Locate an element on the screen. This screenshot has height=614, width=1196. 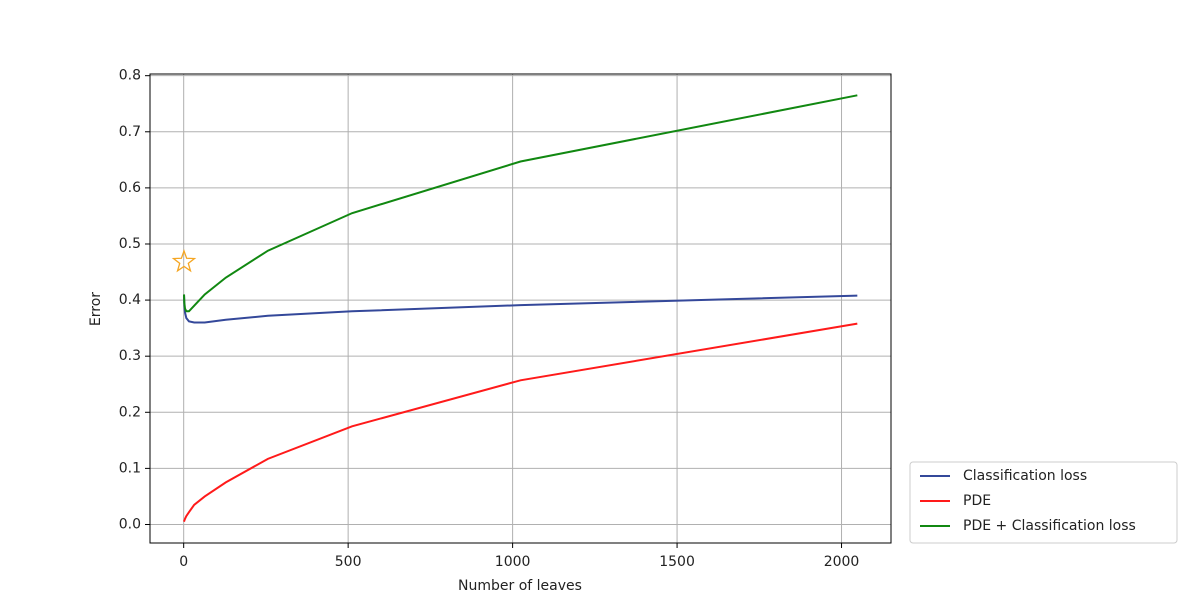
x-tick-label: 500 is located at coordinates (348, 562).